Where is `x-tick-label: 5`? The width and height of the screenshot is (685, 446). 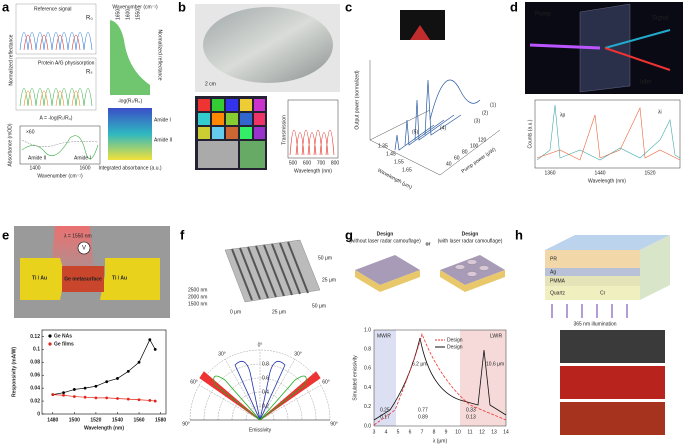
x-tick-label: 5 is located at coordinates (398, 432).